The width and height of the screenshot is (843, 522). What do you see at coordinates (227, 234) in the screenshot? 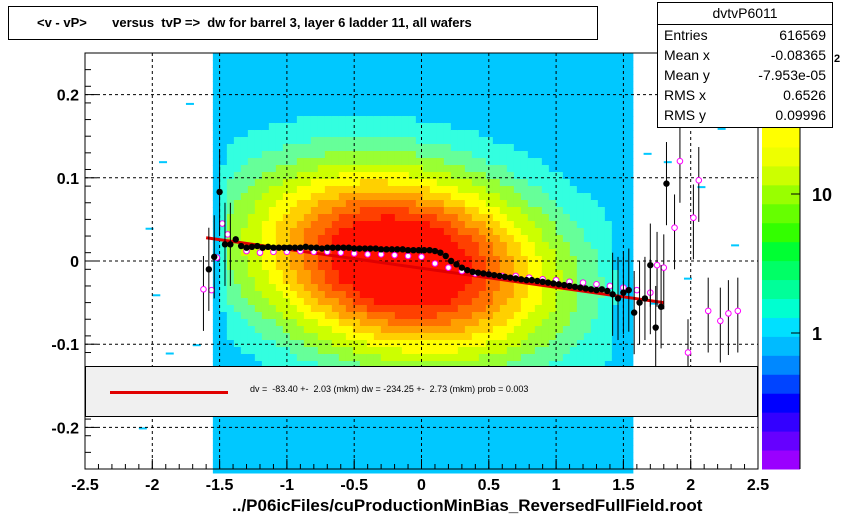
I see `profile-point-magenta` at bounding box center [227, 234].